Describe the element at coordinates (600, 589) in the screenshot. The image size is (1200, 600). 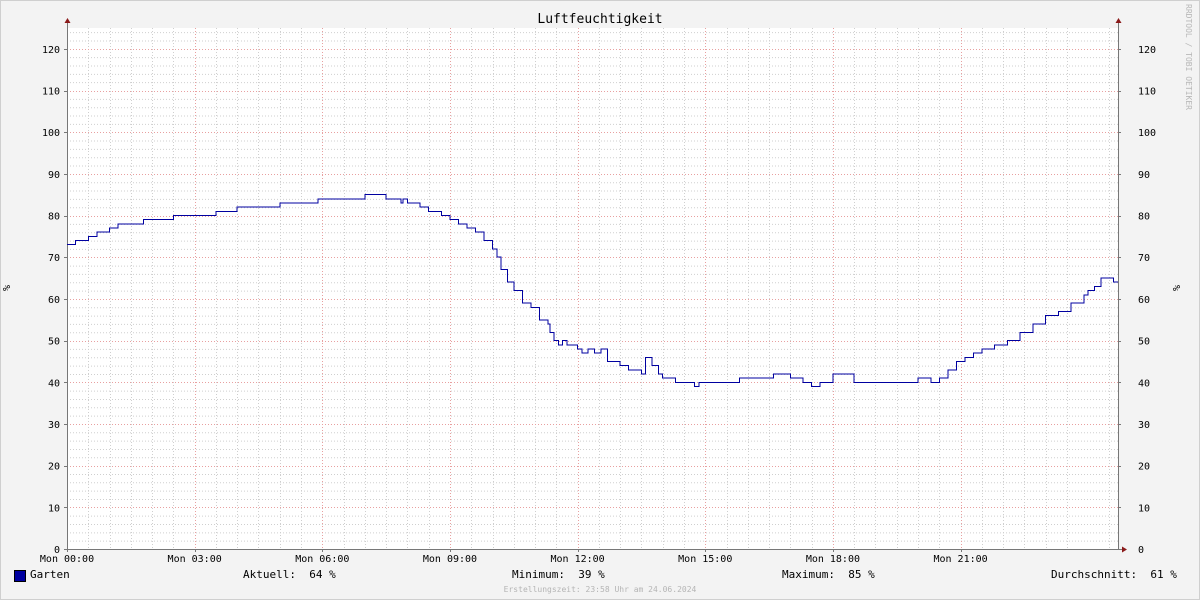
I see `creation-timestamp: Erstellungszeit: 23:58 Uhr am 24.06.2024` at that location.